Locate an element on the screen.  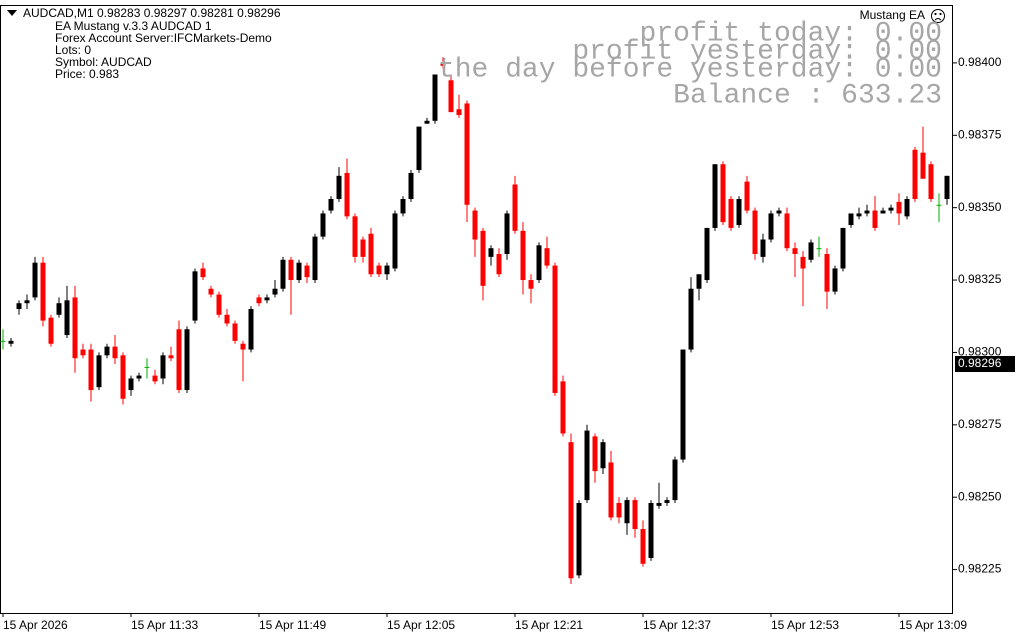
y-tick-label: 0.98325 is located at coordinates (980, 279).